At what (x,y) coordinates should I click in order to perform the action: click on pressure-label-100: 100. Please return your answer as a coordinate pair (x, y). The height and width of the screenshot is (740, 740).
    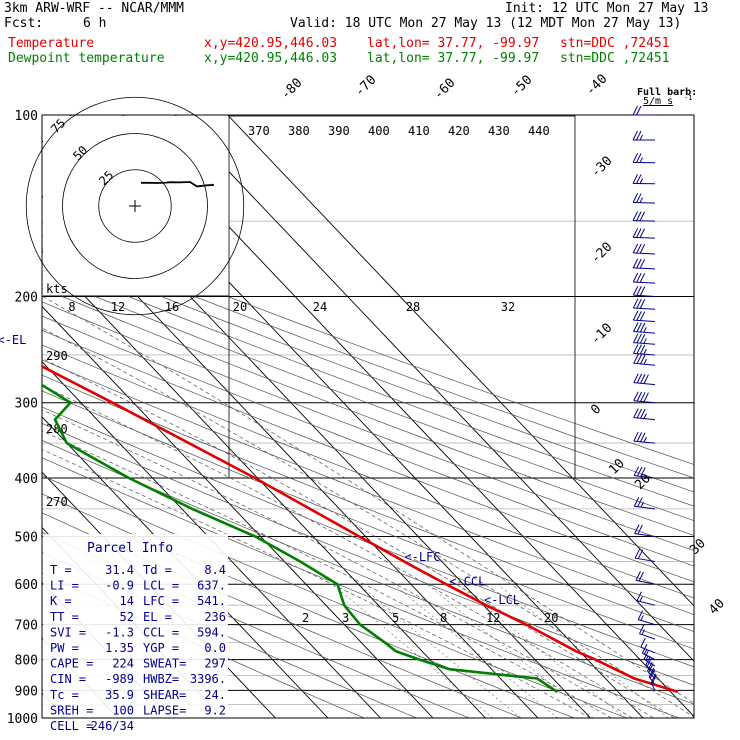
    Looking at the image, I should click on (26, 116).